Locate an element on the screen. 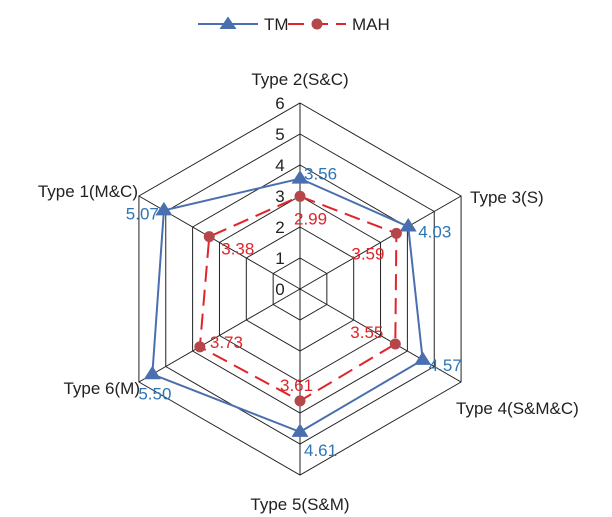  data-label-tm-2: 4.03 is located at coordinates (434, 232).